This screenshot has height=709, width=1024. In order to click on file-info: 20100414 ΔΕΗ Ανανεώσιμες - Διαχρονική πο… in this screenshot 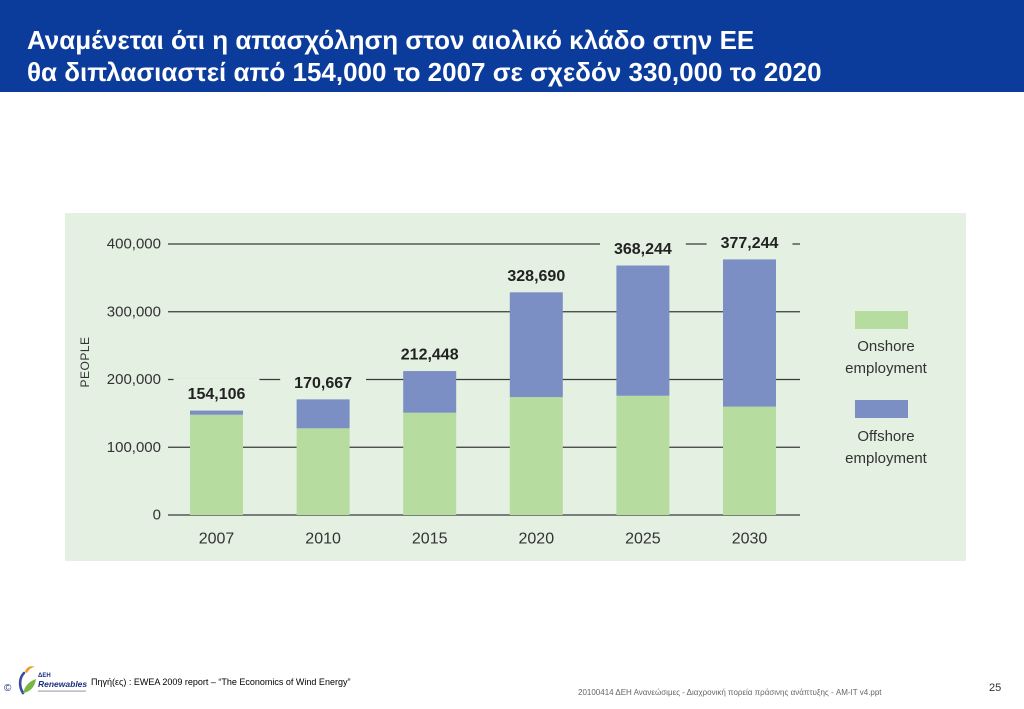, I will do `click(730, 692)`.